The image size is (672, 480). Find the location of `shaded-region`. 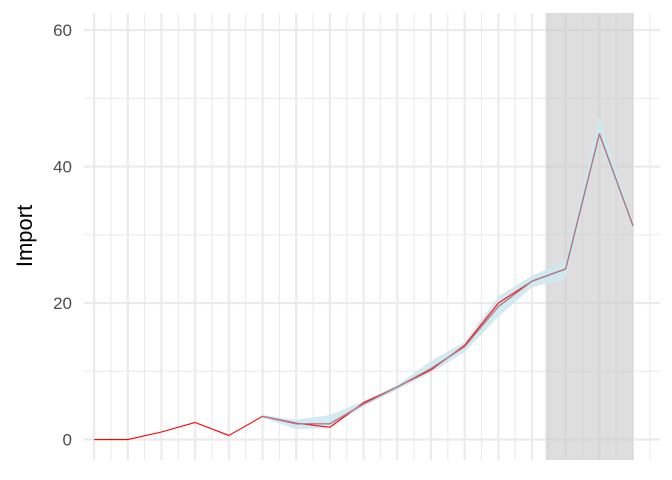

shaded-region is located at coordinates (589, 236).